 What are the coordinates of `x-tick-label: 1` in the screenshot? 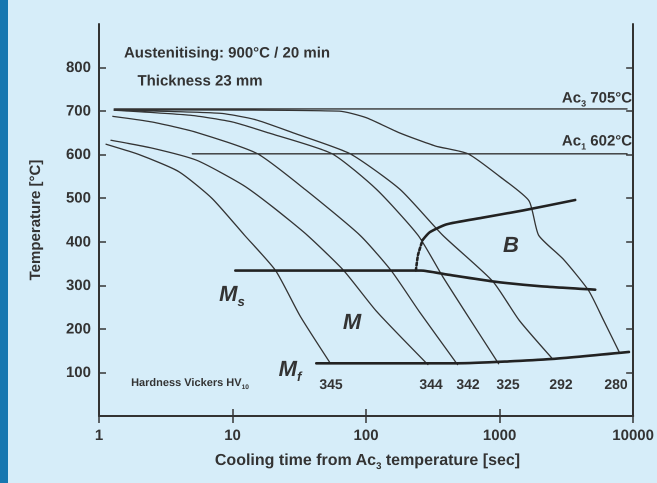 It's located at (99, 435).